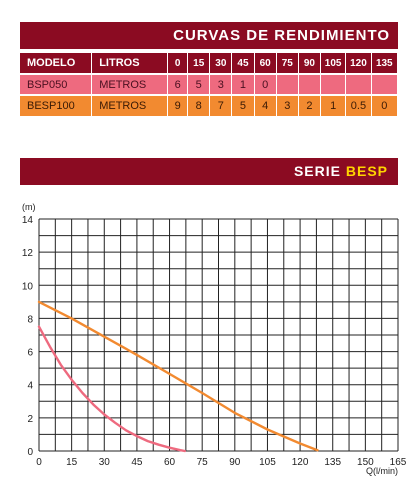 This screenshot has height=500, width=419. Describe the element at coordinates (28, 286) in the screenshot. I see `y-tick-label: 10` at that location.